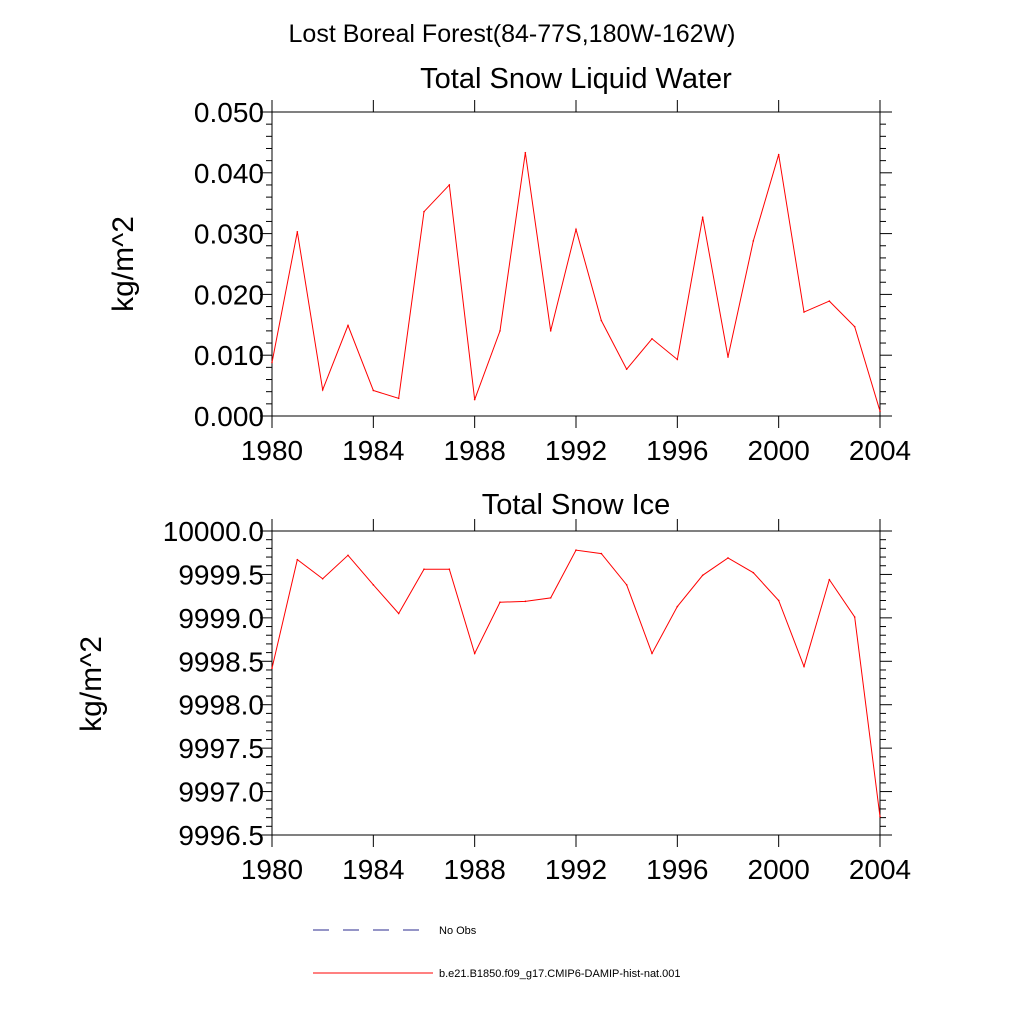 This screenshot has height=1024, width=1024. I want to click on y-tick-label: 9999.5, so click(221, 574).